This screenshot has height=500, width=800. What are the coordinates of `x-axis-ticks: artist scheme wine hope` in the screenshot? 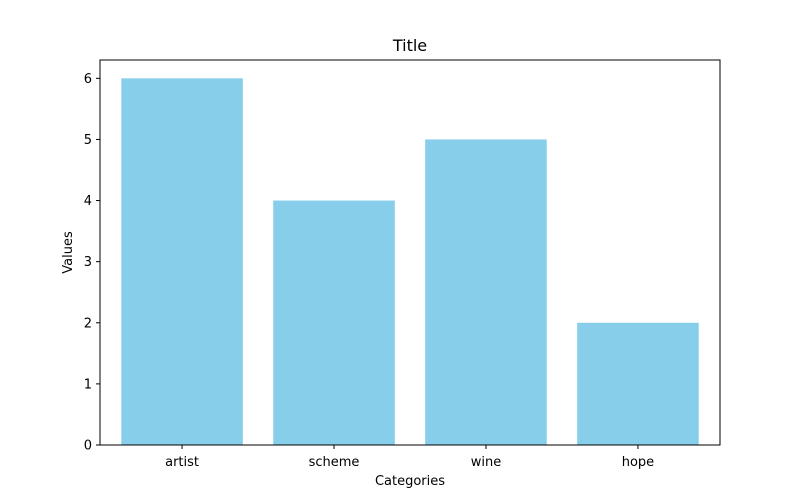 It's located at (409, 457).